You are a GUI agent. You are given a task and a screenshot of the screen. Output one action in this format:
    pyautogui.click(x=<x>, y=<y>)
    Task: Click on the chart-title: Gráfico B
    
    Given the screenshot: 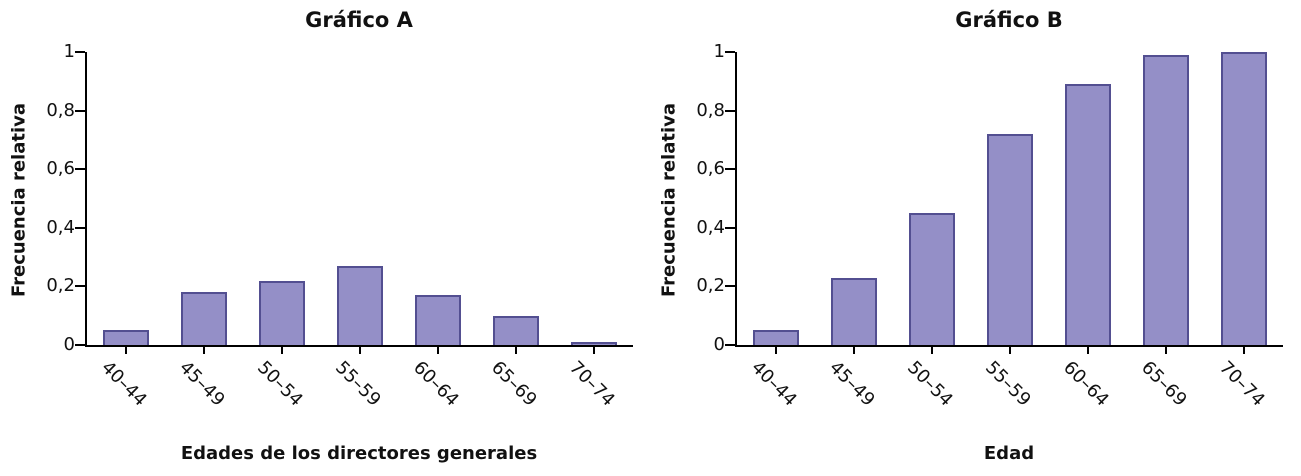 What is the action you would take?
    pyautogui.click(x=1009, y=20)
    